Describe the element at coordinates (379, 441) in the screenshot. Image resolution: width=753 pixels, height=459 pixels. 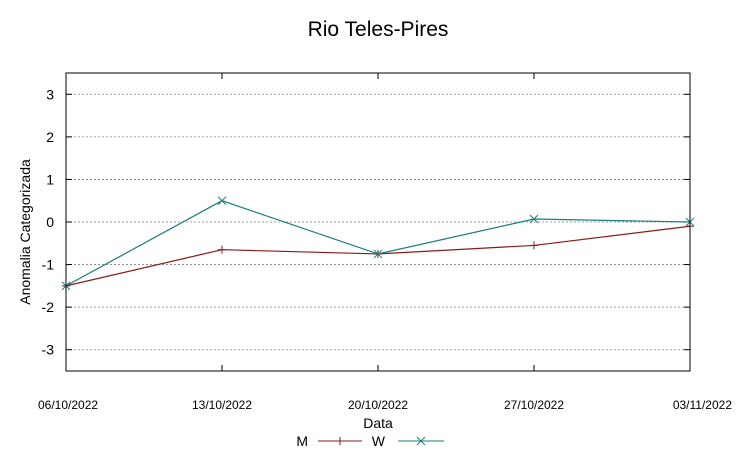
I see `legend-label-w: W` at that location.